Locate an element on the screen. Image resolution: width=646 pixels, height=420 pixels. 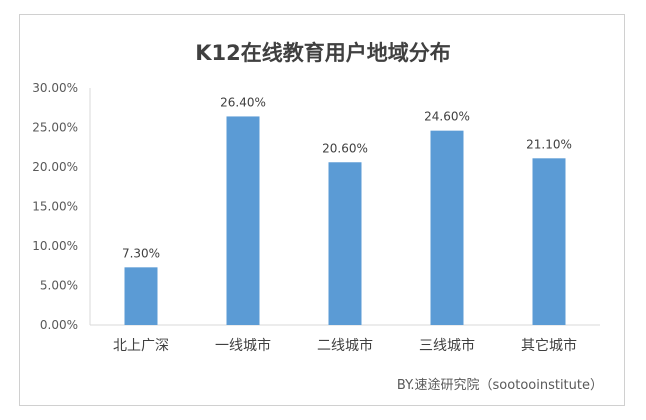
category-label: 北上广深 is located at coordinates (141, 346).